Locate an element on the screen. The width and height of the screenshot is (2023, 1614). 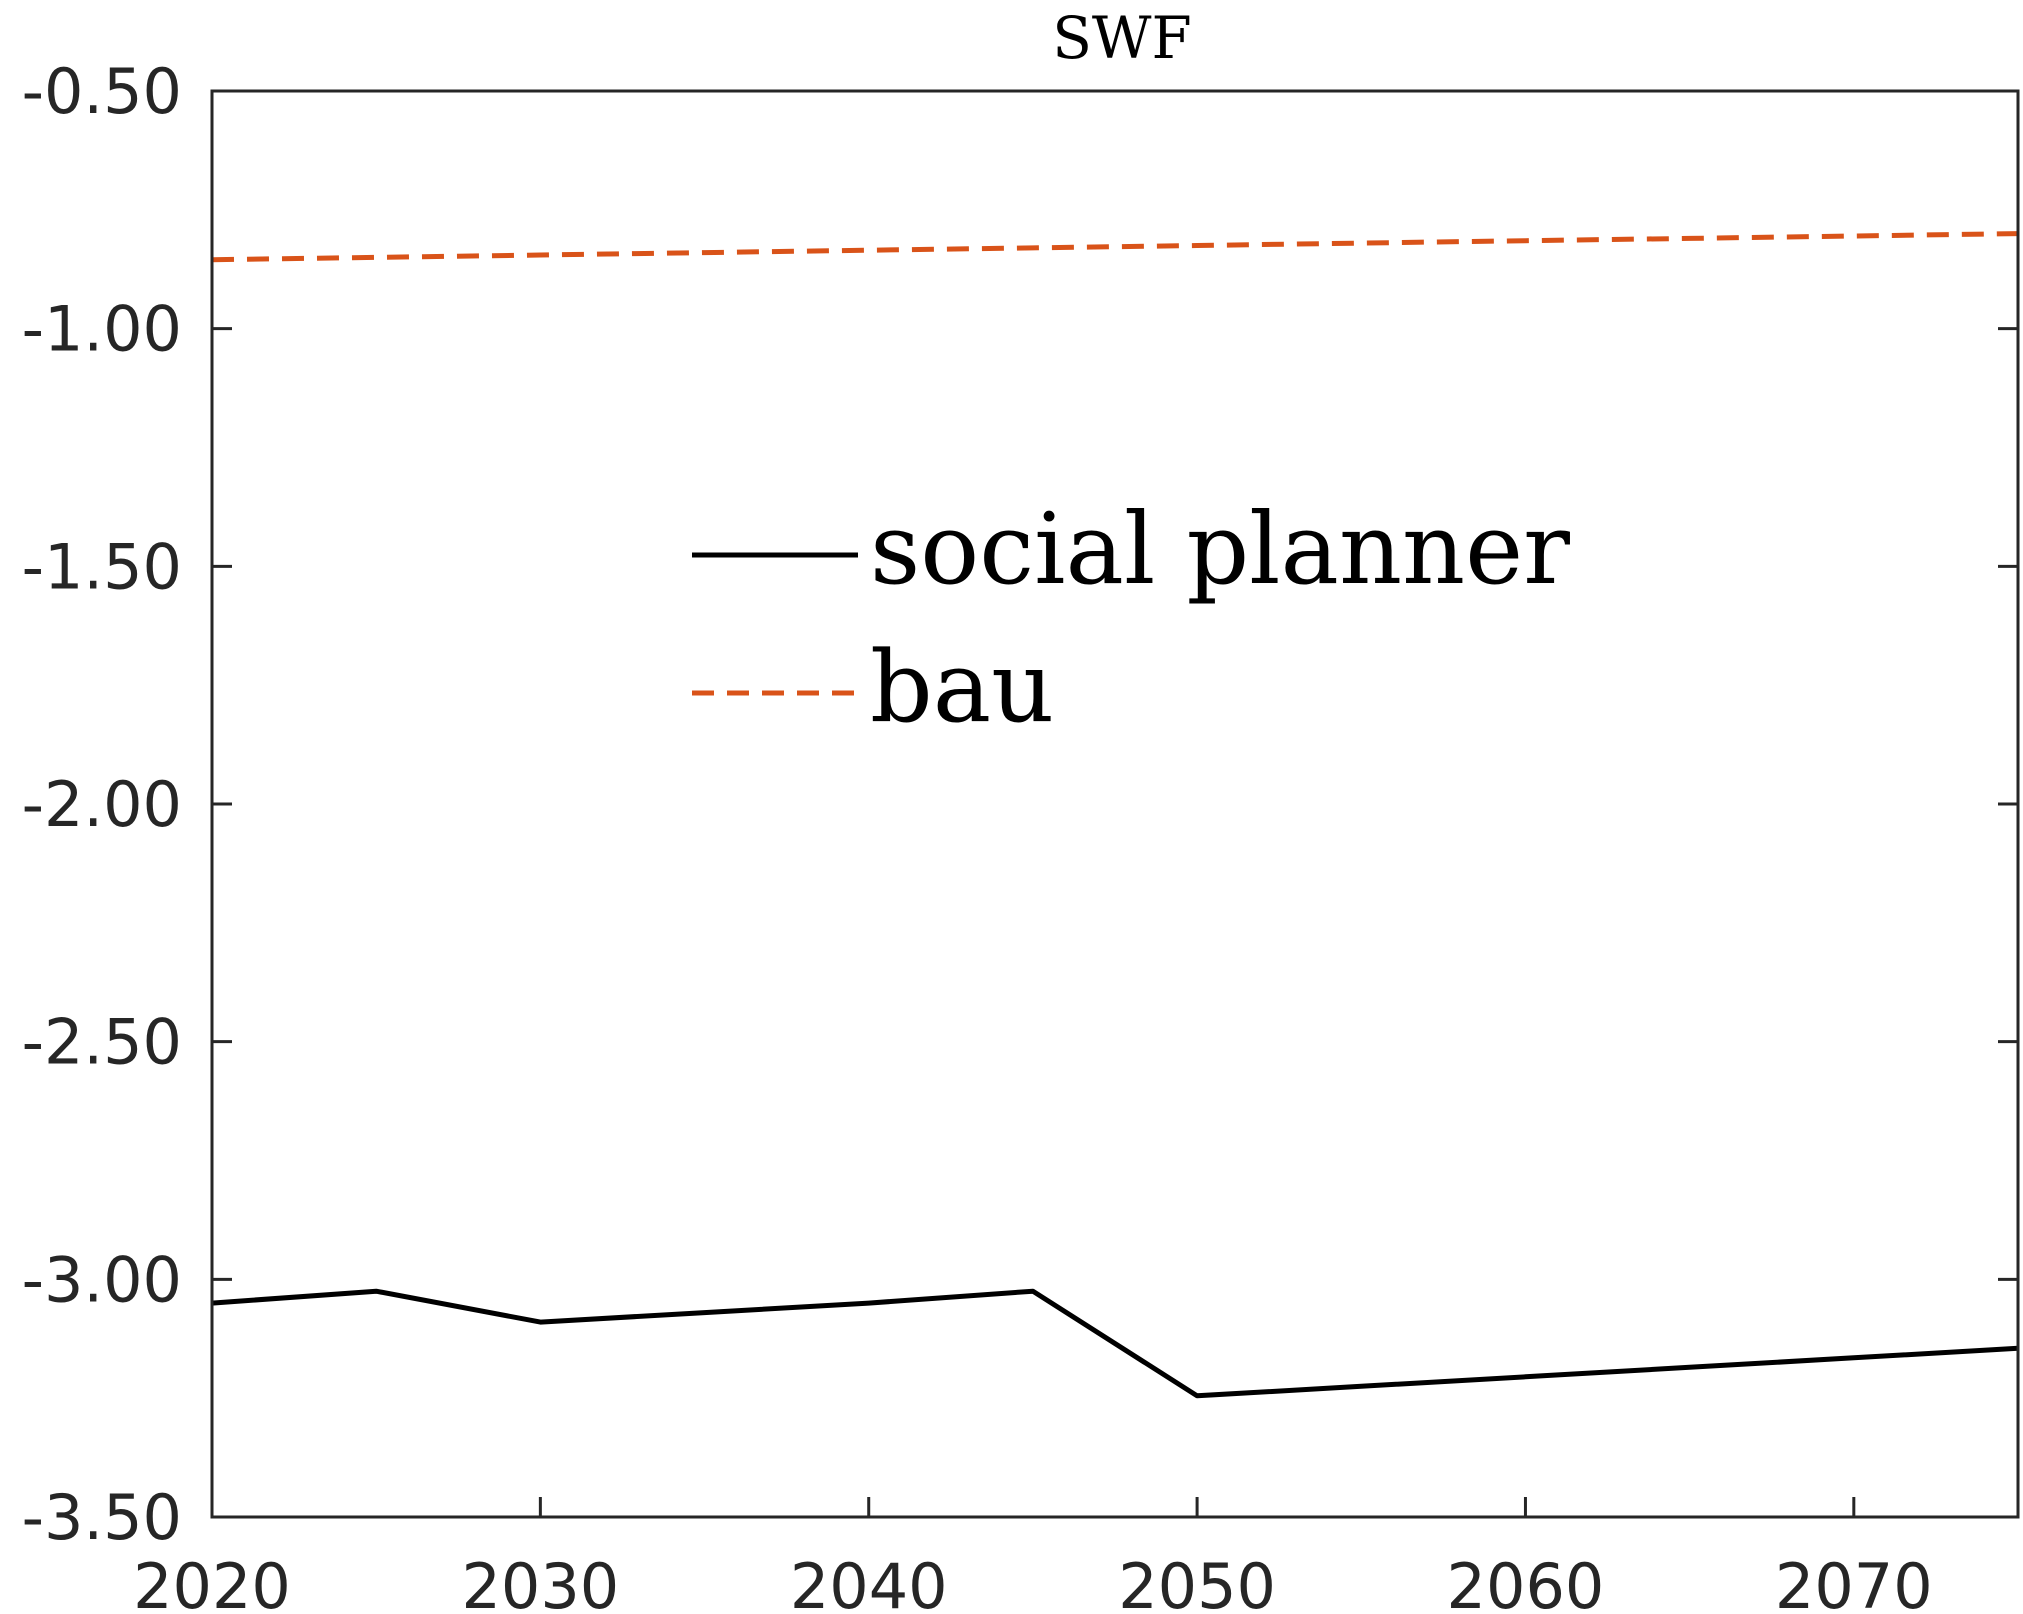
legend: social planner bau is located at coordinates (1131, 619).